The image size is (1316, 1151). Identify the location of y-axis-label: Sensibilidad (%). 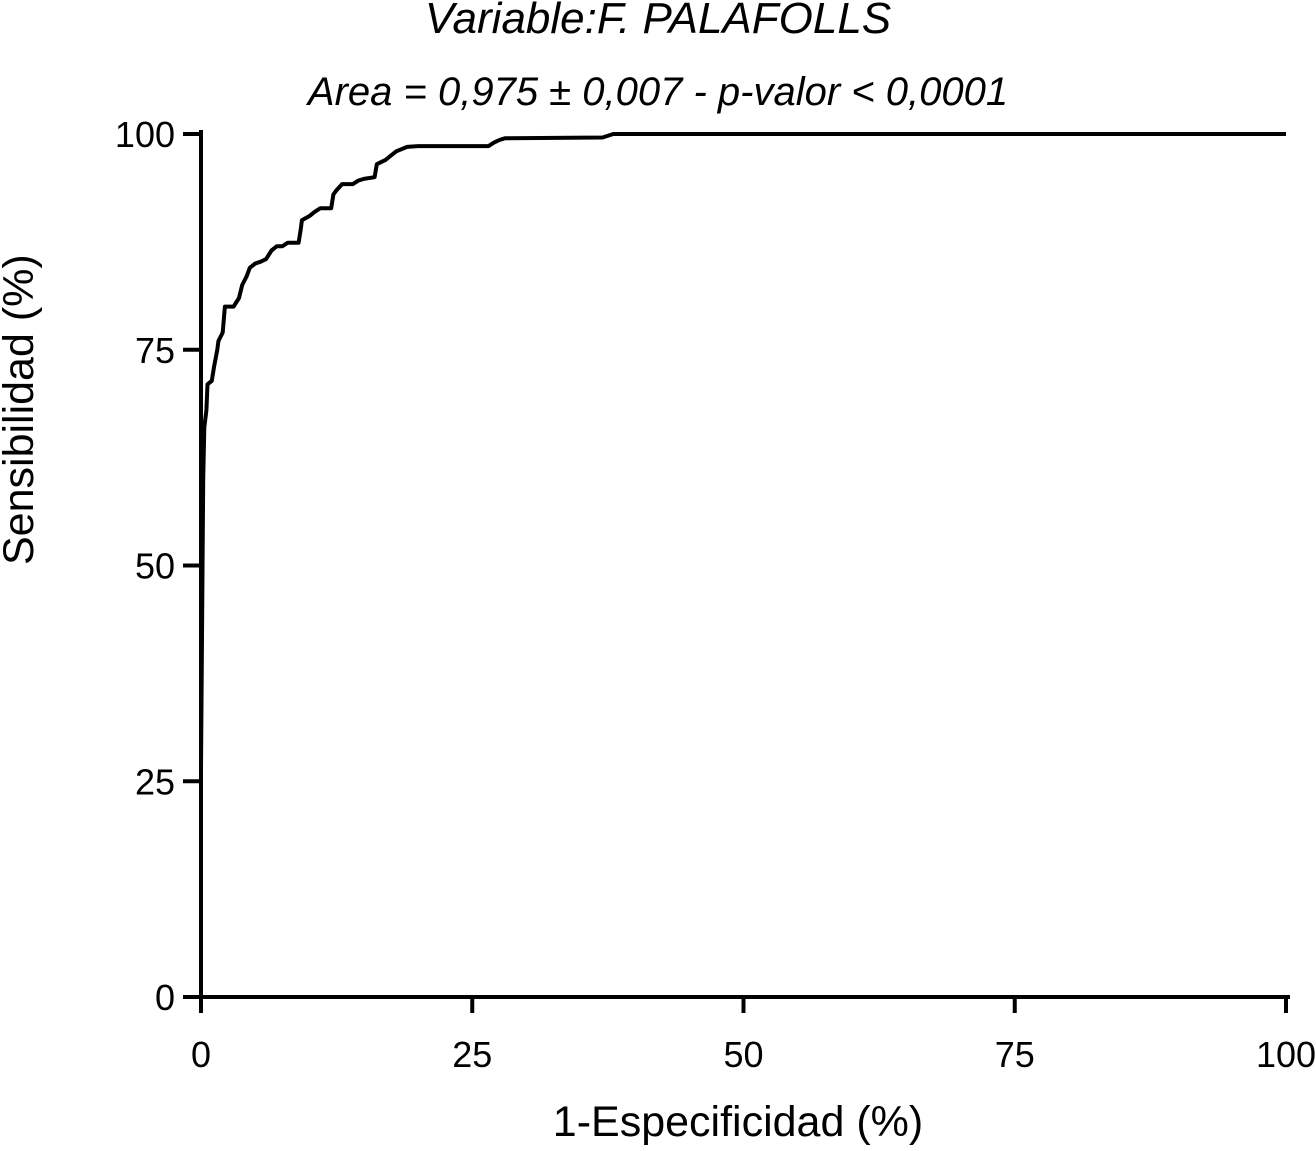
(21, 409).